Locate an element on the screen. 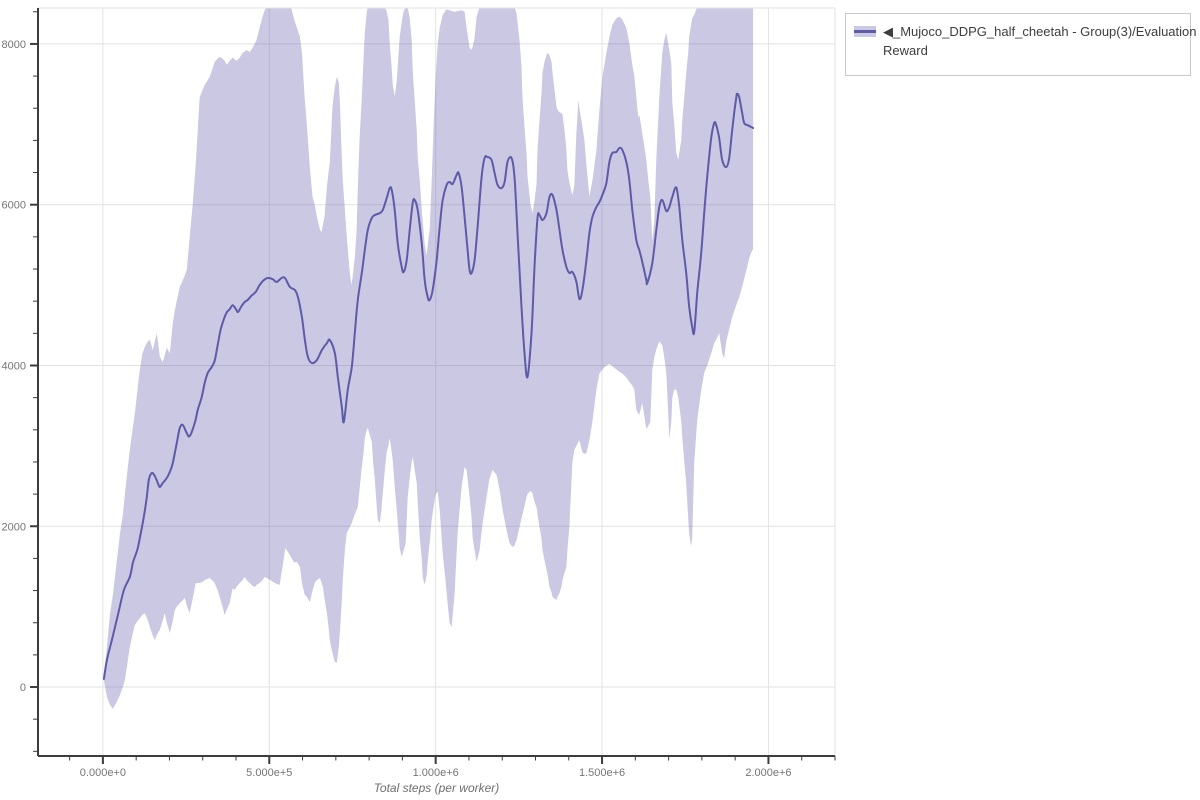 This screenshot has height=800, width=1200. legend-band-swatch-icon is located at coordinates (865, 31).